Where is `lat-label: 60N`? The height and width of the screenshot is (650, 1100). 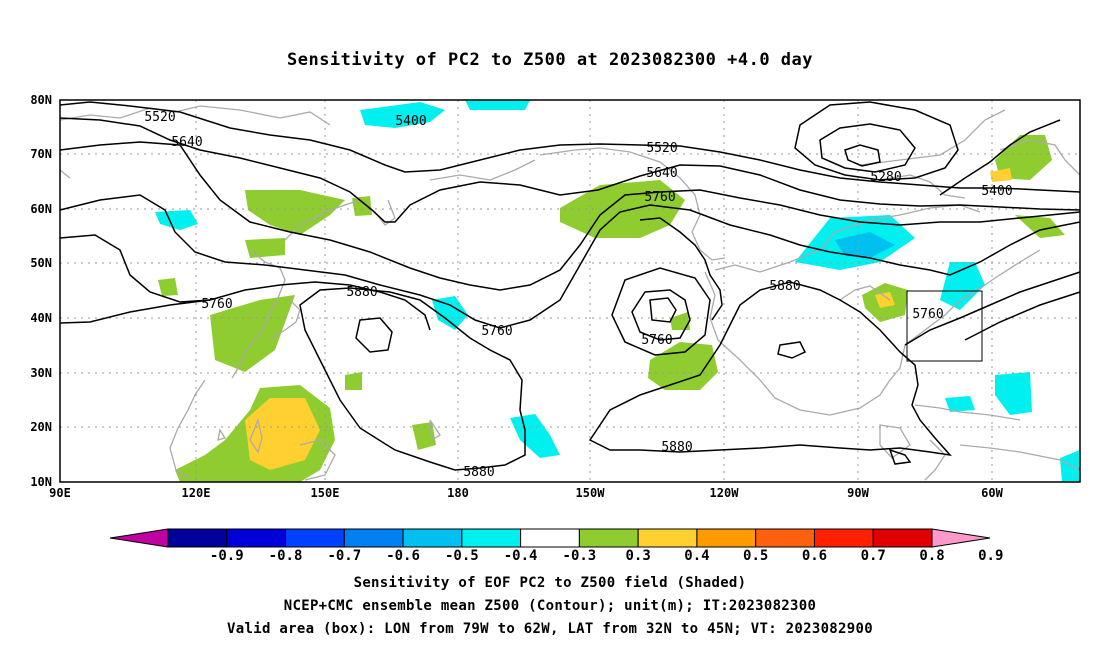
lat-label: 60N is located at coordinates (41, 209).